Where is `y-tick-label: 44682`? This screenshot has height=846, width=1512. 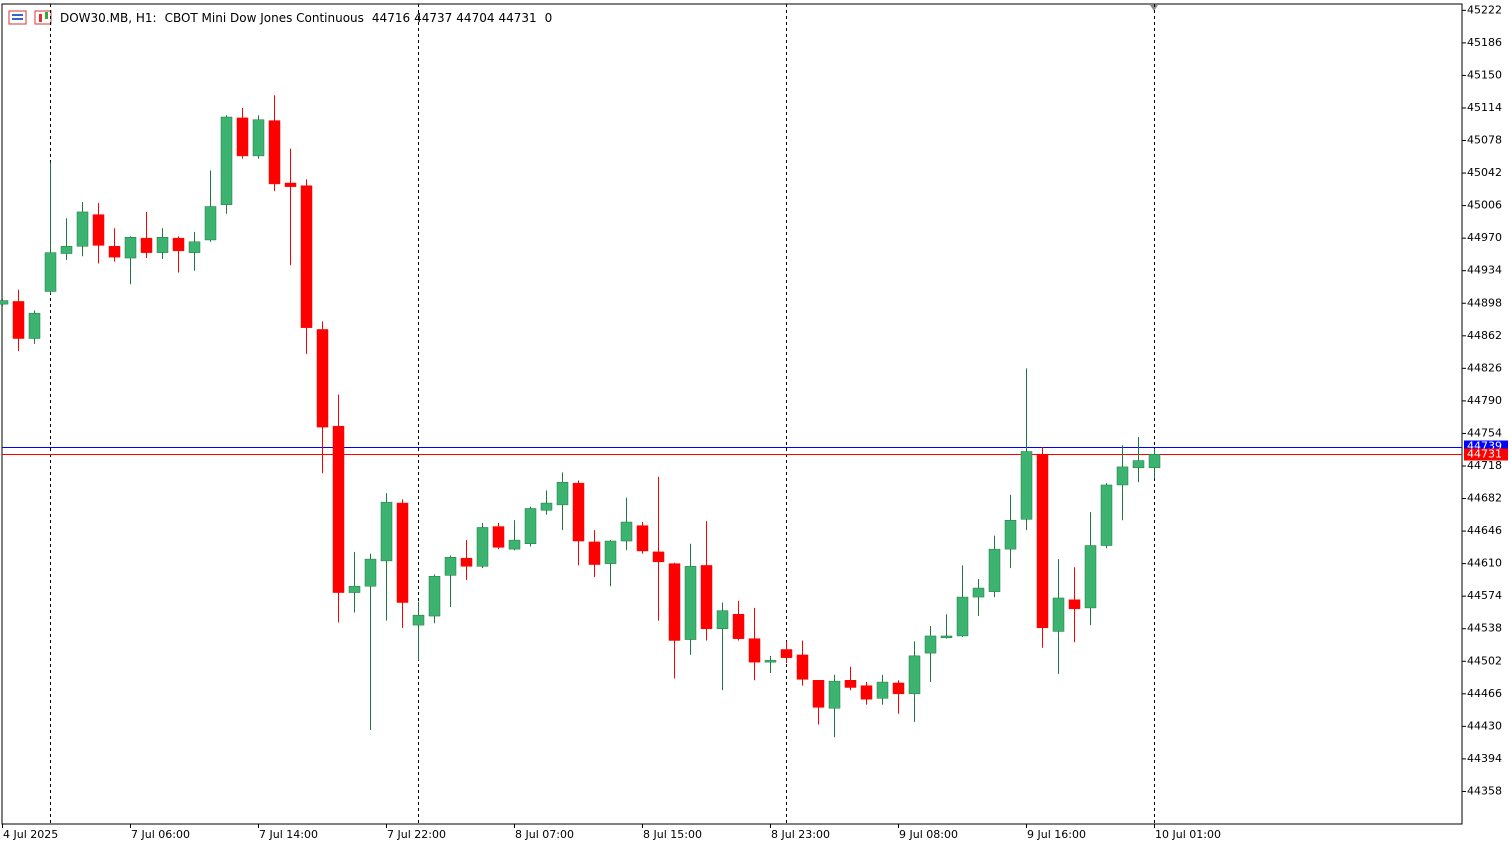 y-tick-label: 44682 is located at coordinates (1484, 498).